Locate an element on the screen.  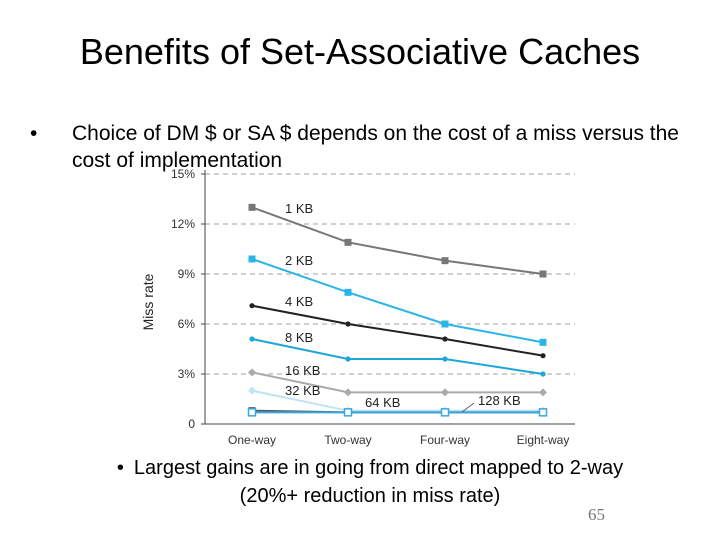
y-tick-label: 0 is located at coordinates (191, 424).